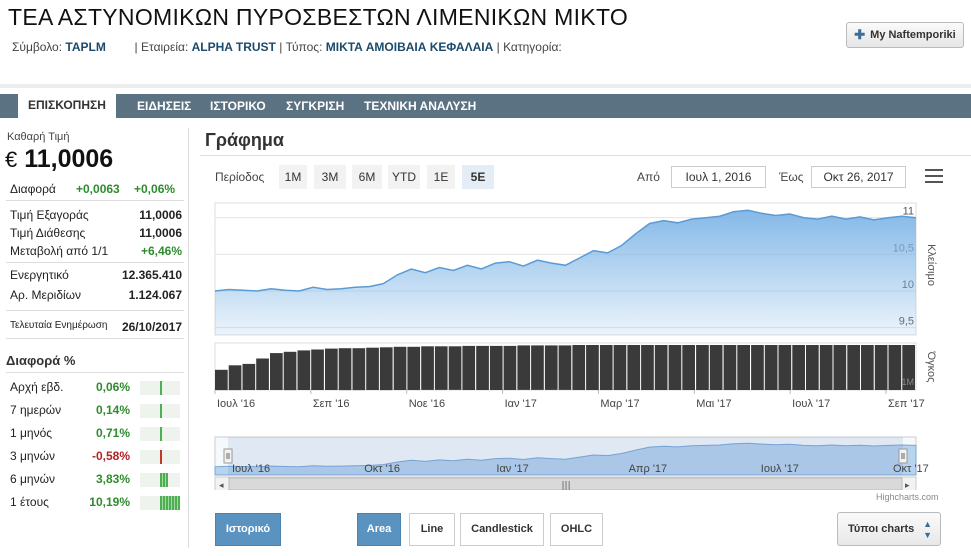  I want to click on diff-pct-title: Διαφορά %, so click(41, 360).